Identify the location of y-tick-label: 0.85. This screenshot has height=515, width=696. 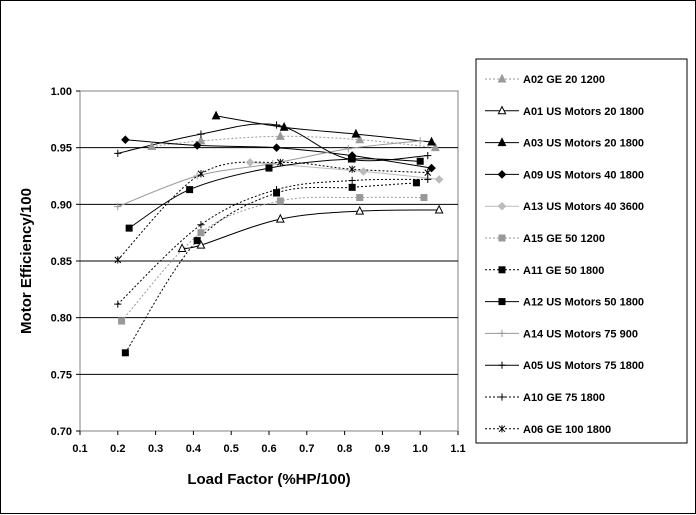
(61, 262).